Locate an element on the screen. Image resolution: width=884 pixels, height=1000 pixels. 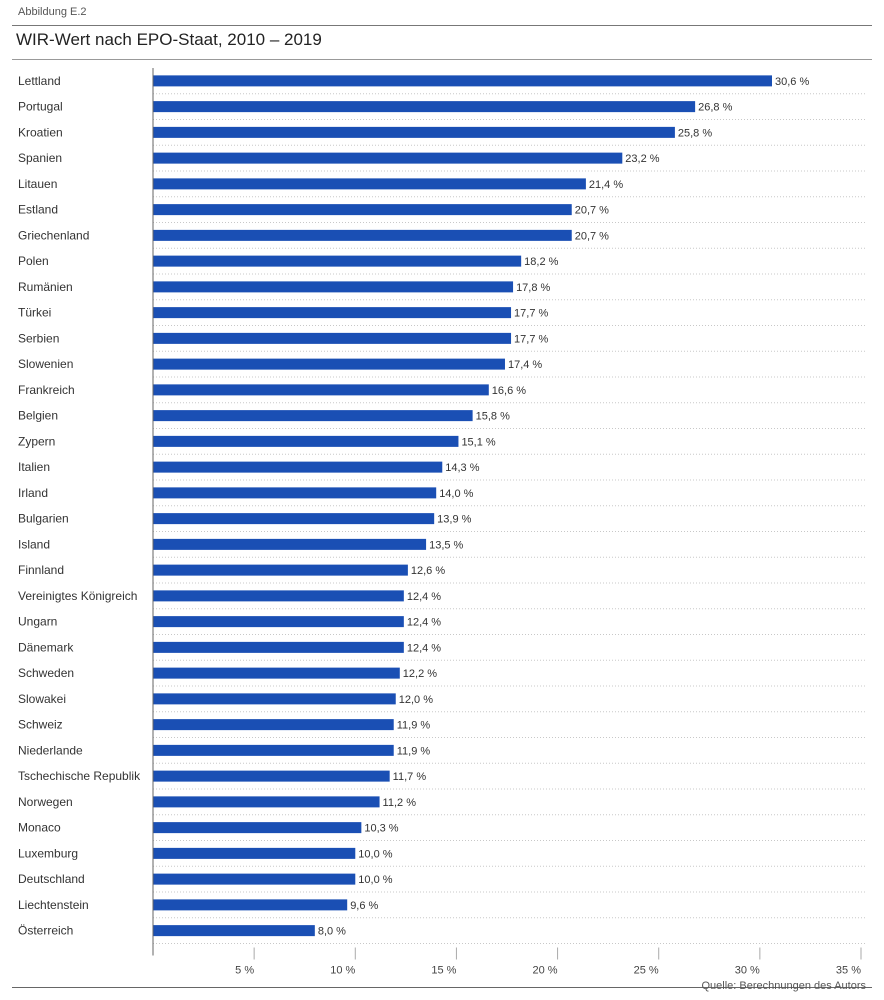
value-label: 17,4 % is located at coordinates (525, 365).